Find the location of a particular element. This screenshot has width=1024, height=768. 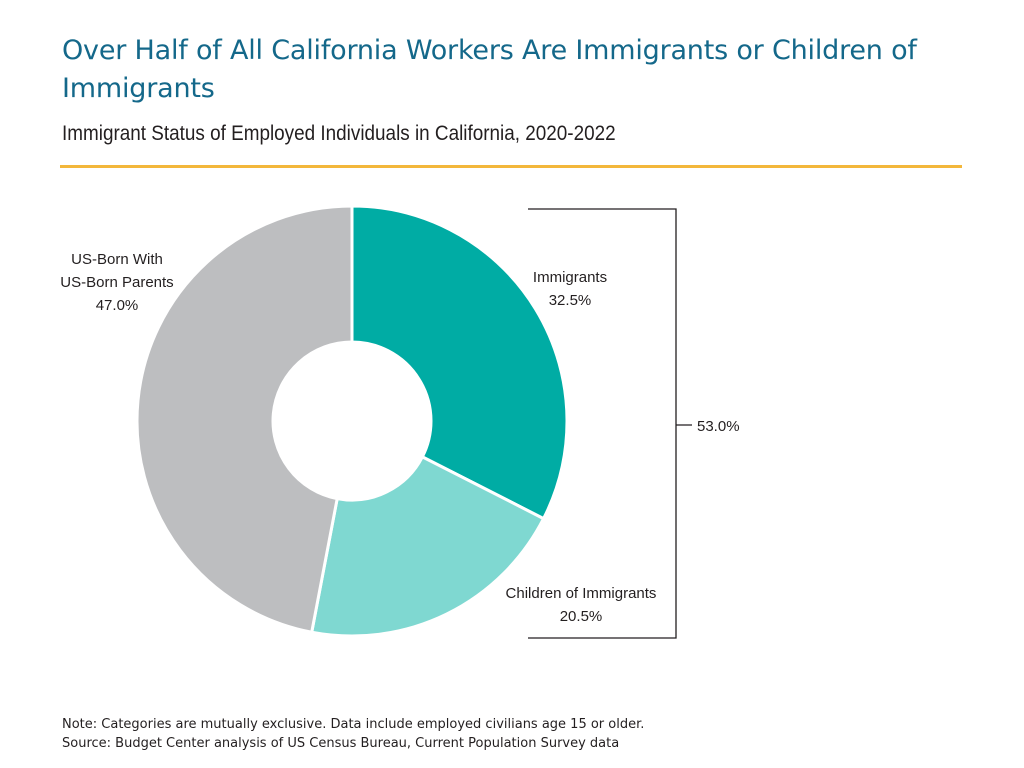

slice-label-children-name: Children of Immigrants is located at coordinates (581, 593).